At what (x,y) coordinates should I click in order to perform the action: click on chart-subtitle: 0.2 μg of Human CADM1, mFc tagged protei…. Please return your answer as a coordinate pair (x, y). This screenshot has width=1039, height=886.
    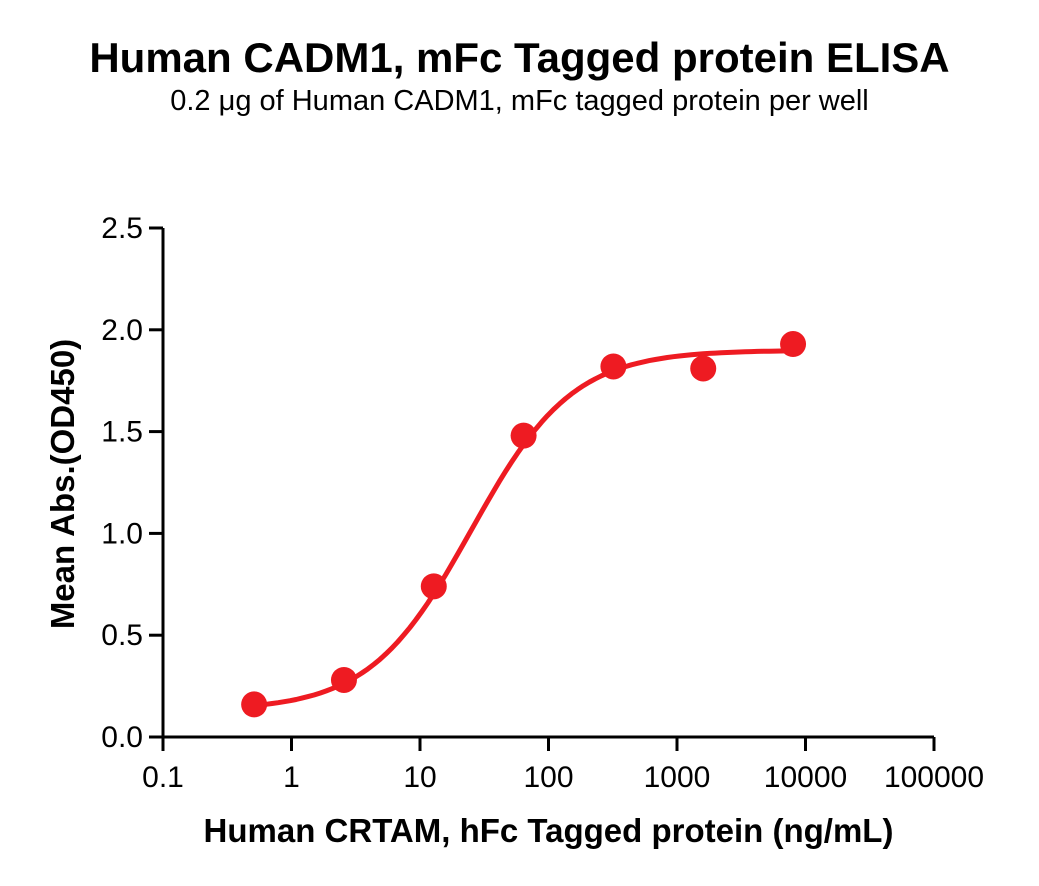
    Looking at the image, I should click on (519, 101).